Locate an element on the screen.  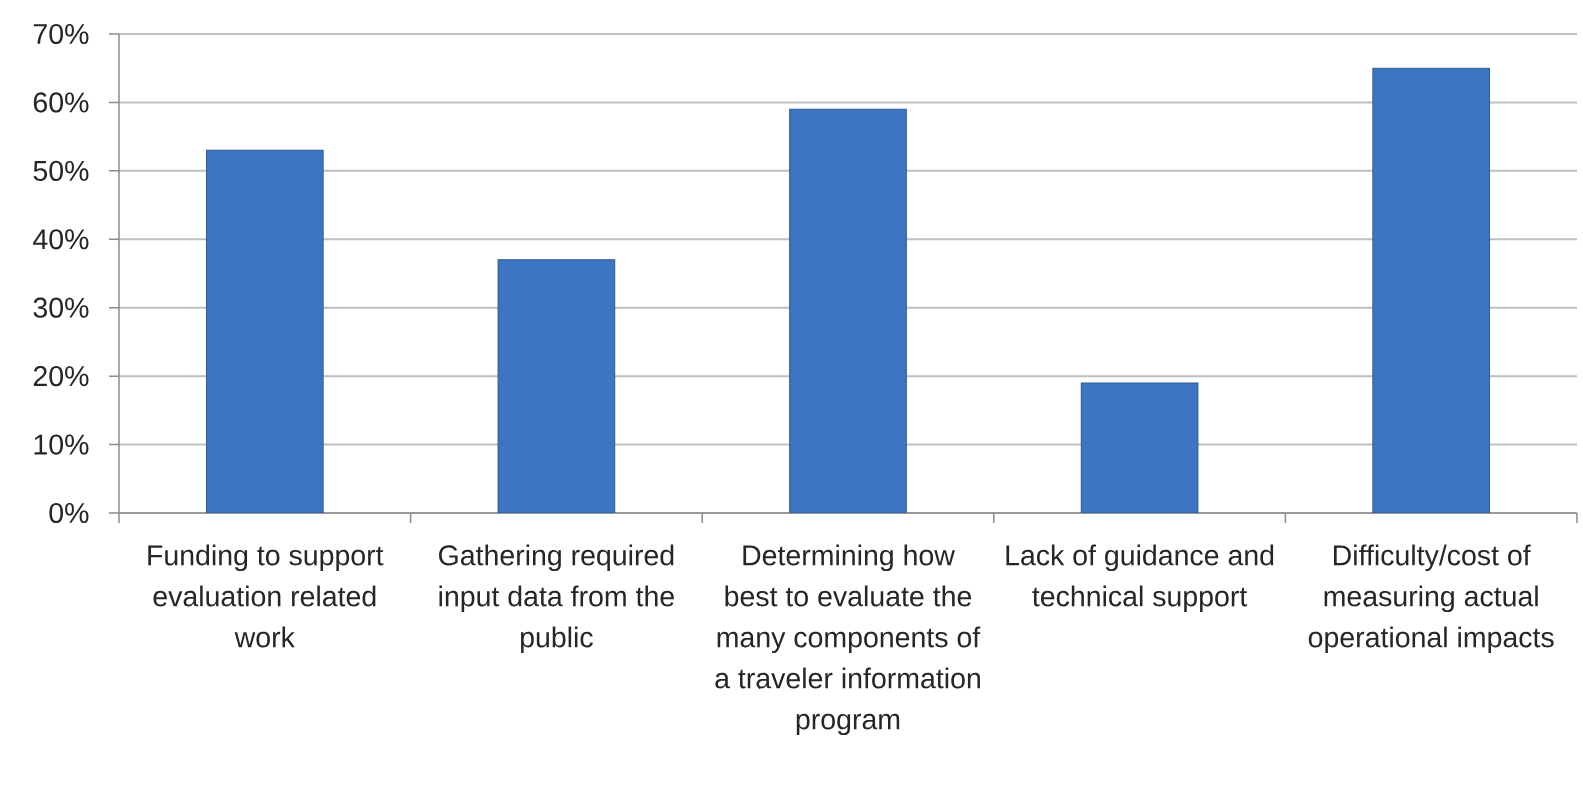
x-tick-label: Difficulty/cost of measuring actual operational impacts is located at coordinates (1431, 599).